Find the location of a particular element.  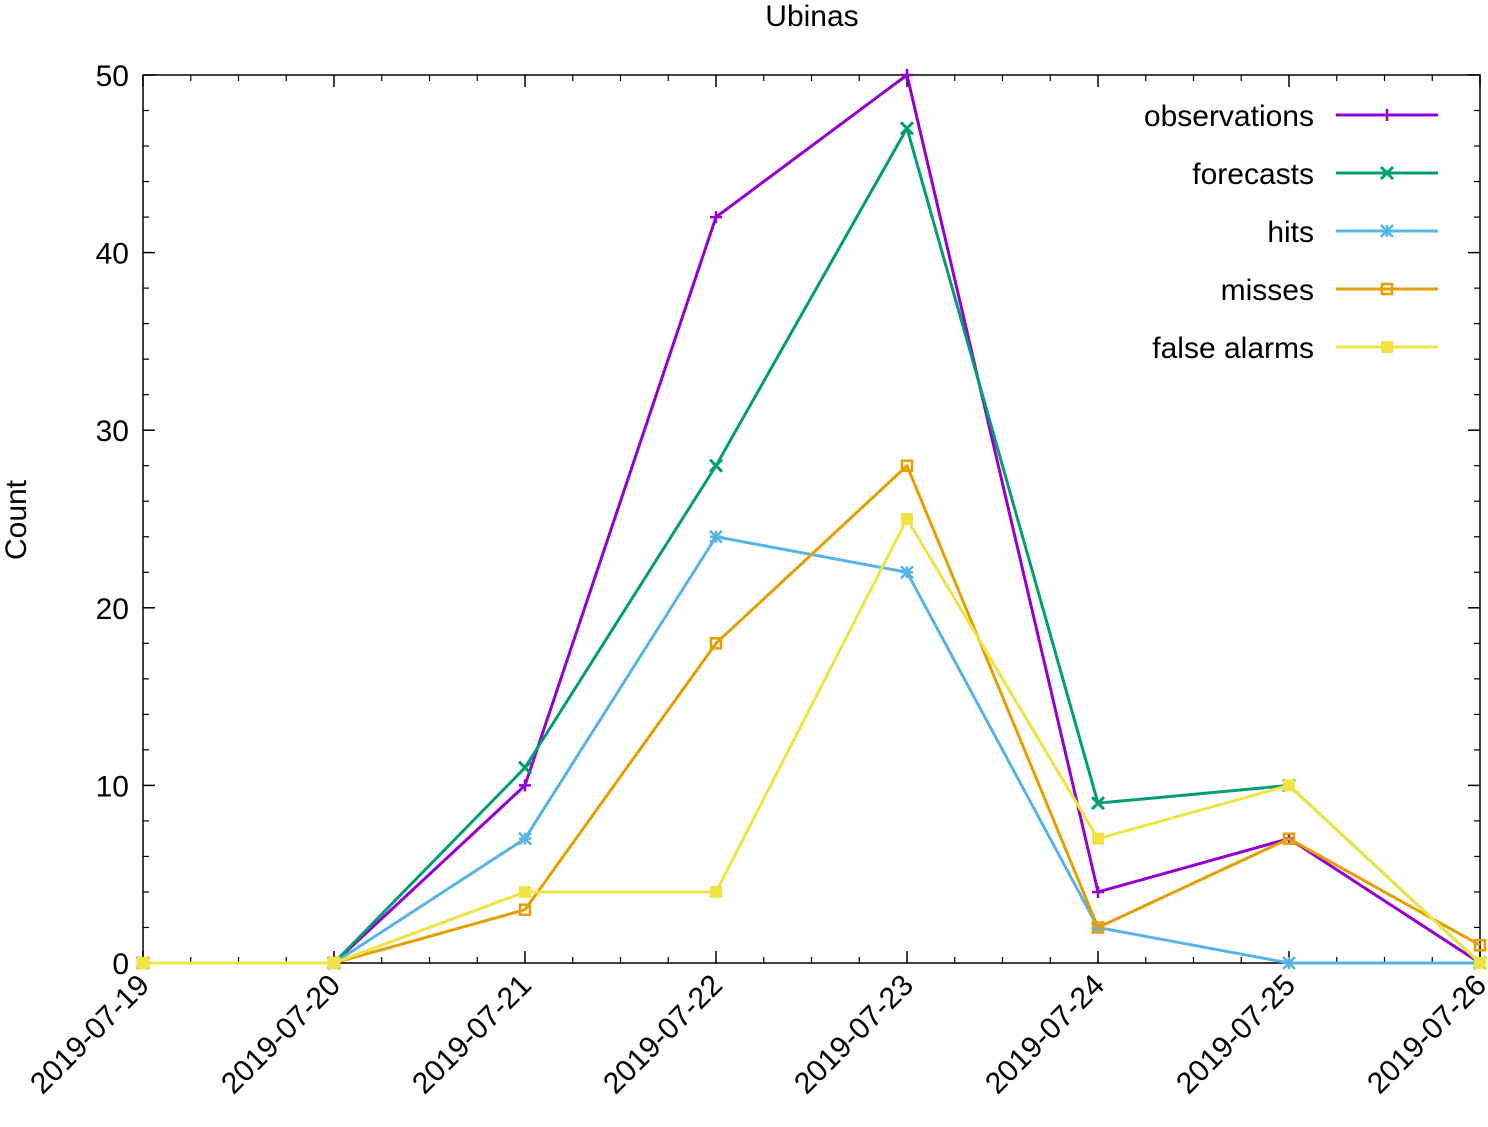

y-axis-label: Count is located at coordinates (16, 519).